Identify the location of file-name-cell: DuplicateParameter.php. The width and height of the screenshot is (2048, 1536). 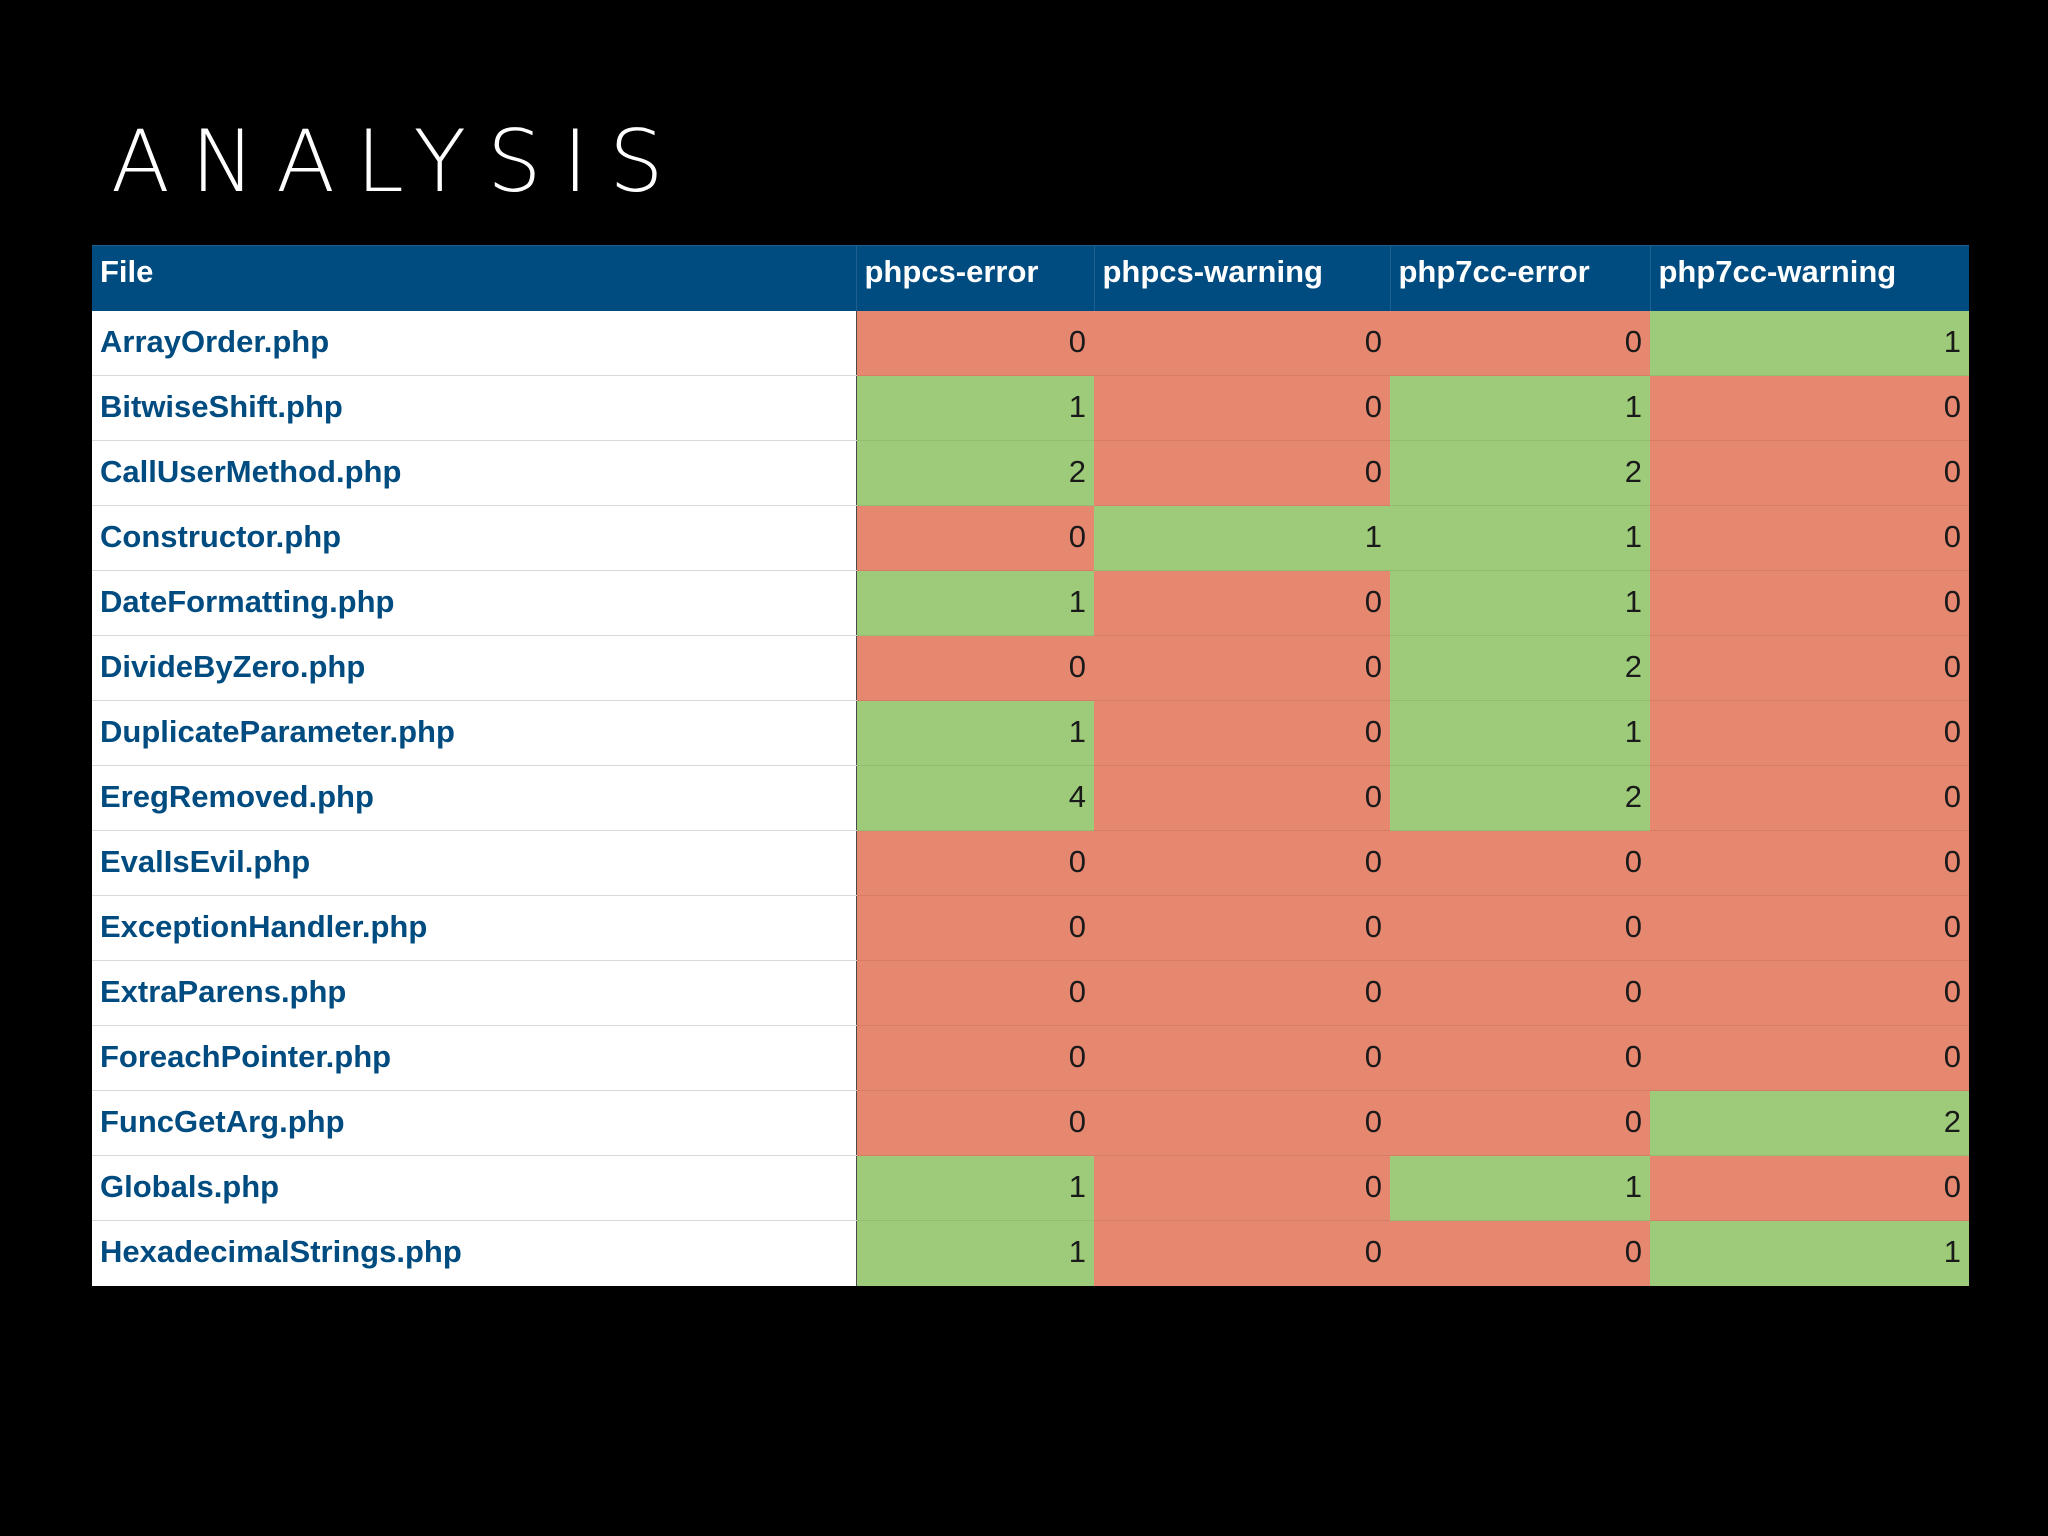
(474, 733).